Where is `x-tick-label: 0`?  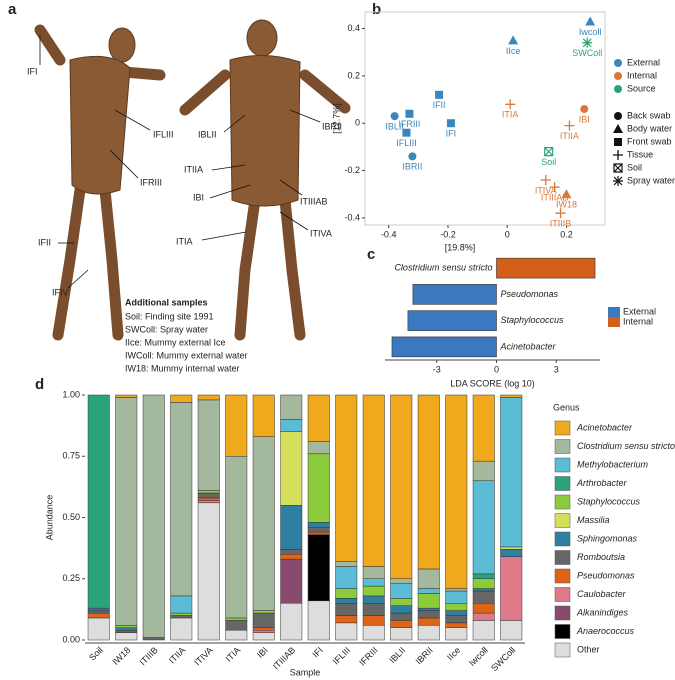 x-tick-label: 0 is located at coordinates (507, 234).